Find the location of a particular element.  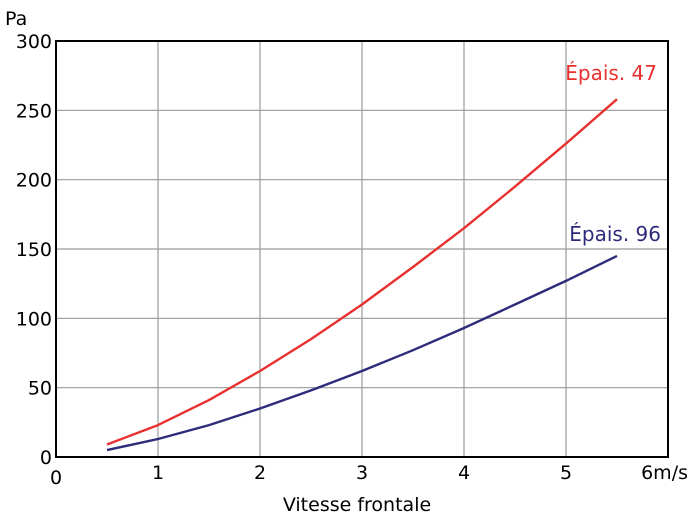

x-tick-label: 3 is located at coordinates (362, 473).